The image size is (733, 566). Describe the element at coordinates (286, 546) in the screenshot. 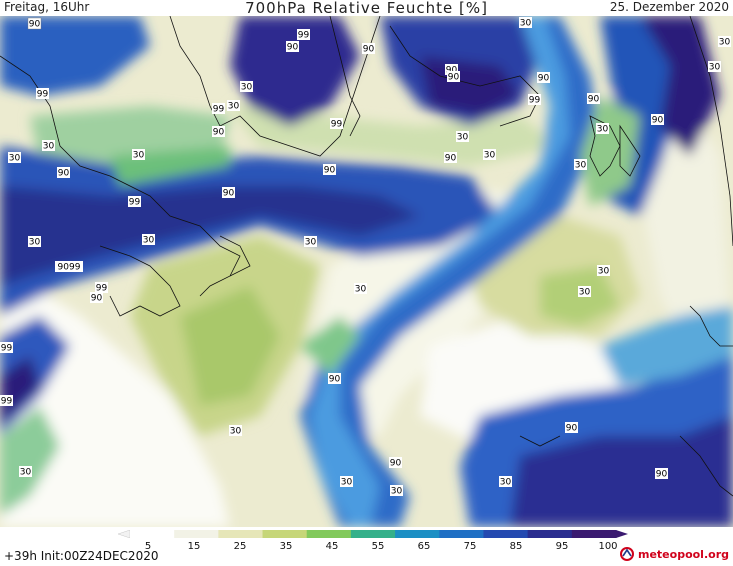

I see `legend-tick-label: 35` at that location.